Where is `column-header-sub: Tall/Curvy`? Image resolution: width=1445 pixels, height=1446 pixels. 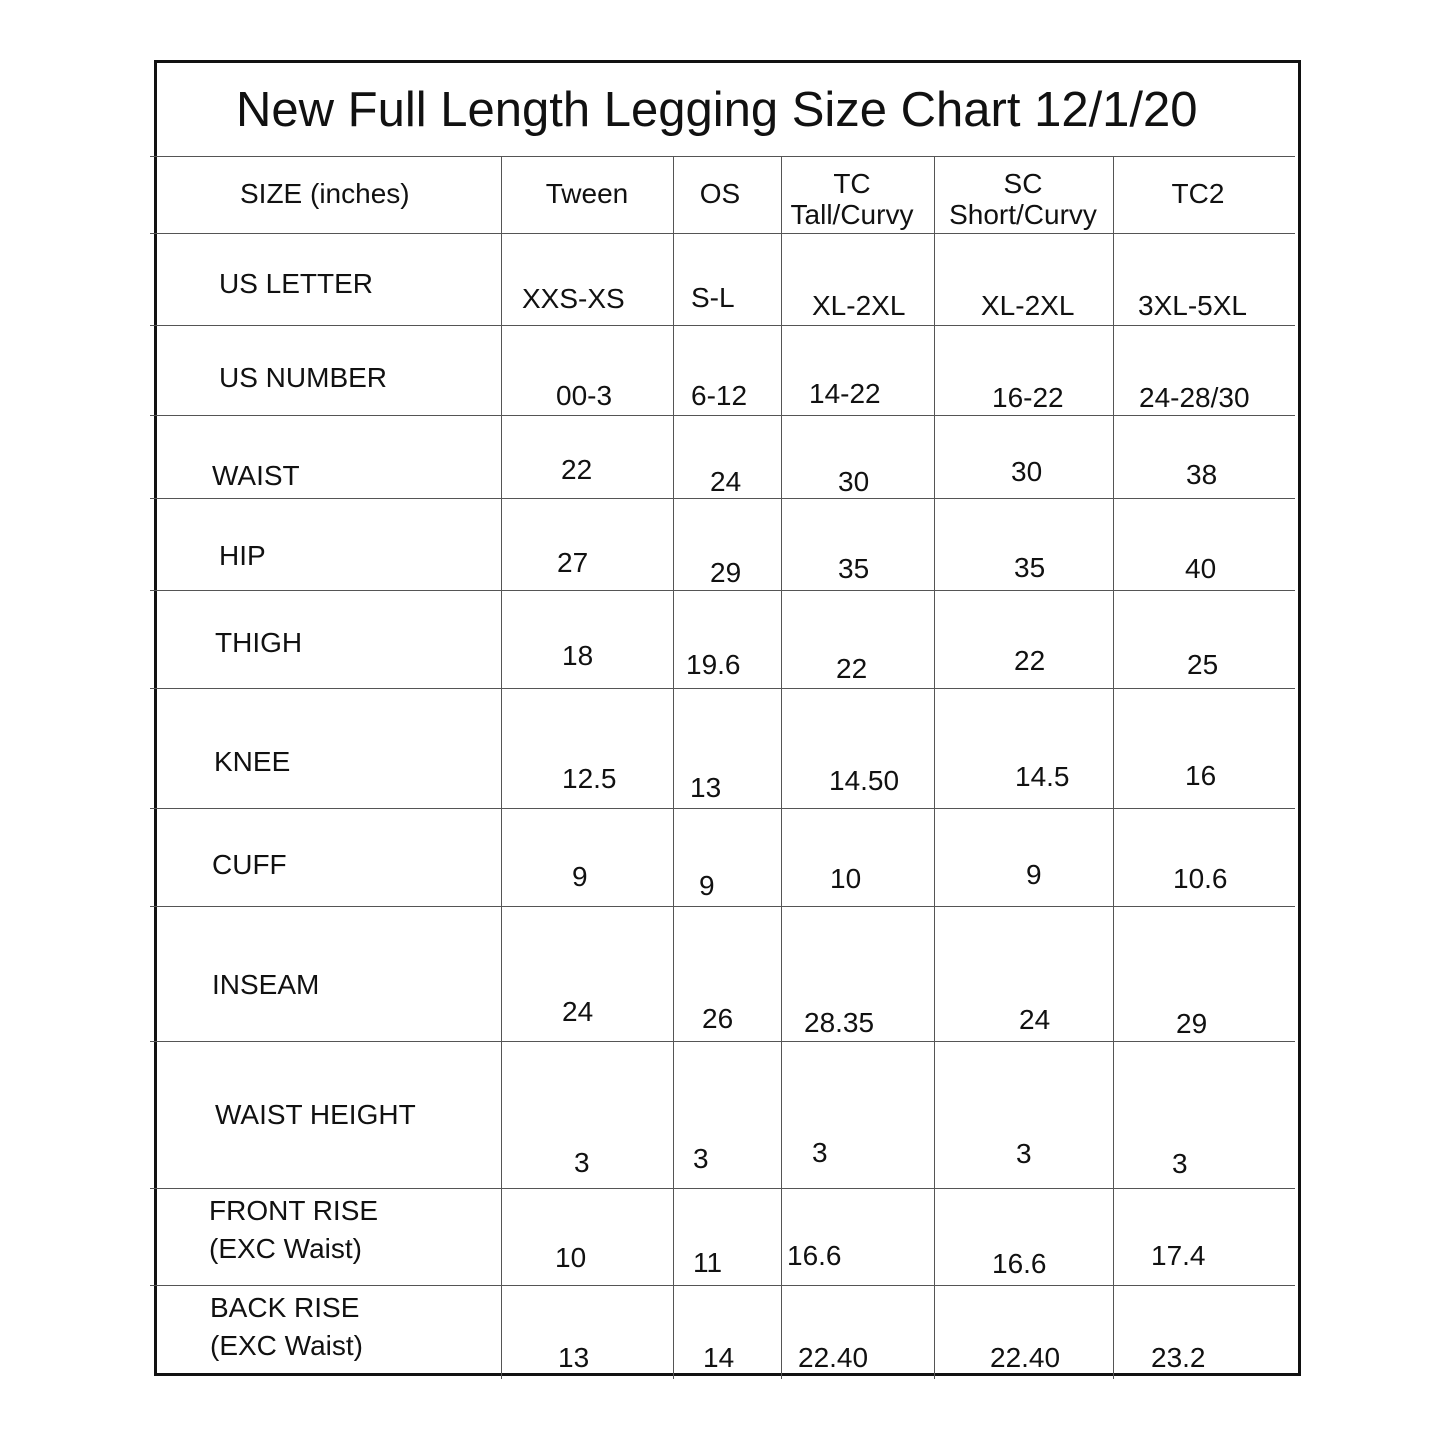
column-header-sub: Tall/Curvy is located at coordinates (852, 214).